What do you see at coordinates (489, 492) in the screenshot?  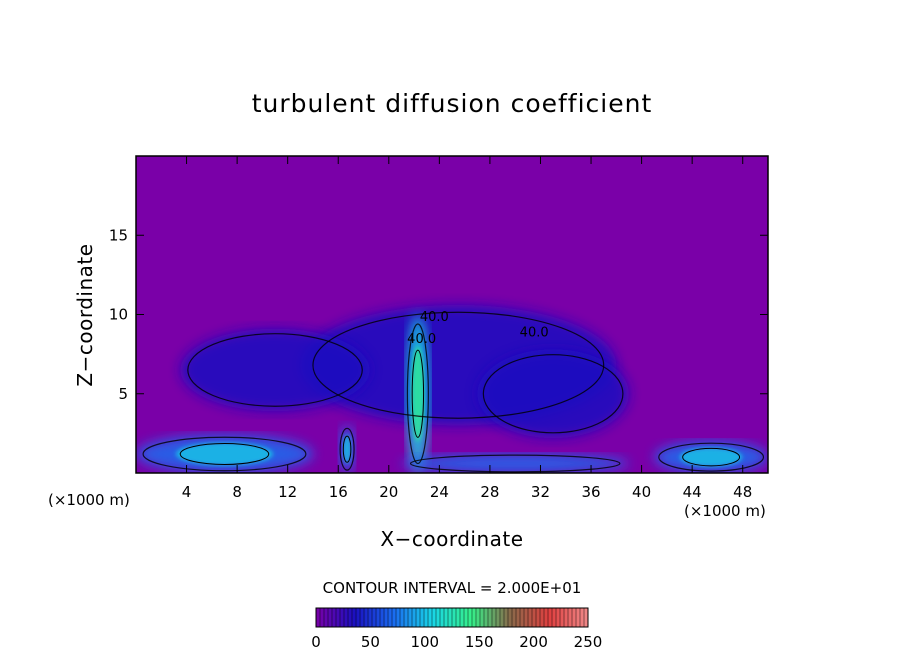 I see `x-tick-label: 28` at bounding box center [489, 492].